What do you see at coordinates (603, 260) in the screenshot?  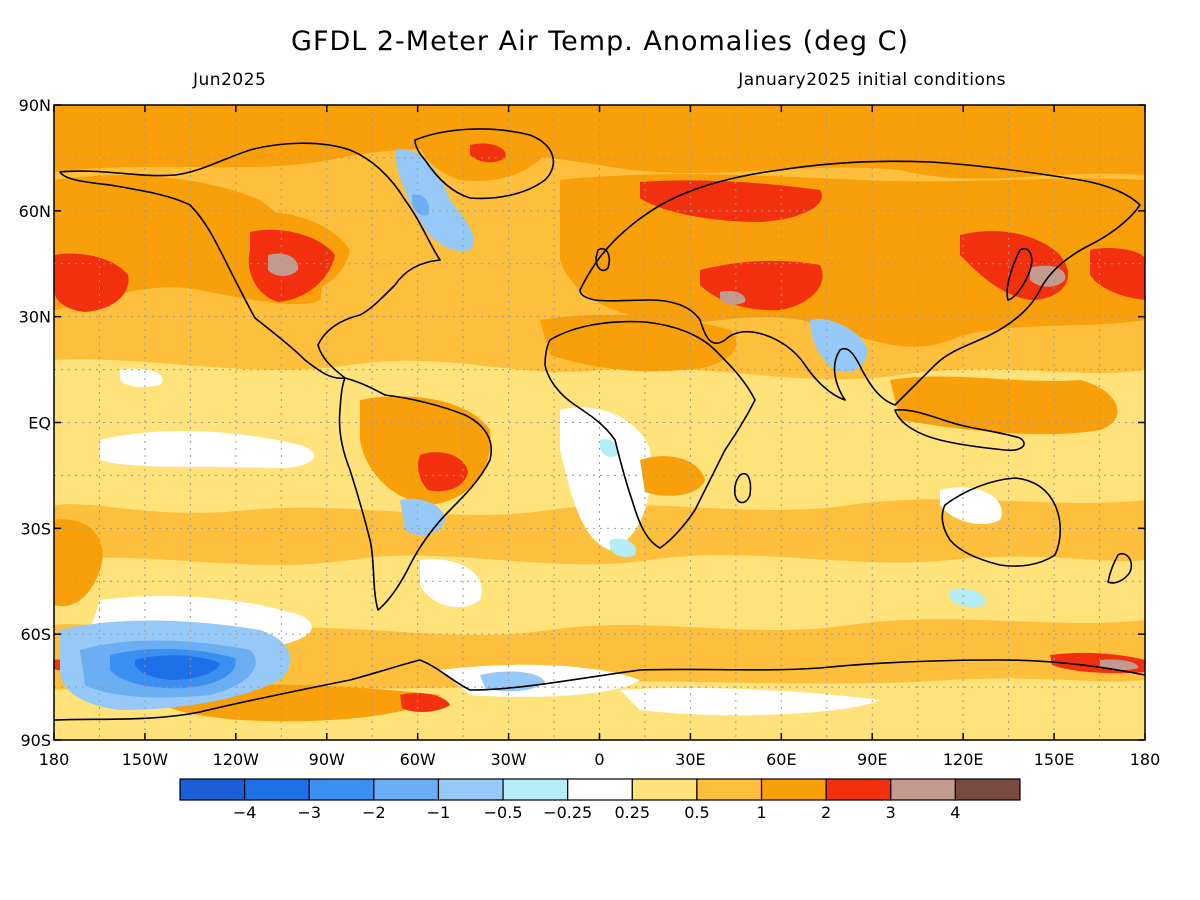 I see `coast-british-isles` at bounding box center [603, 260].